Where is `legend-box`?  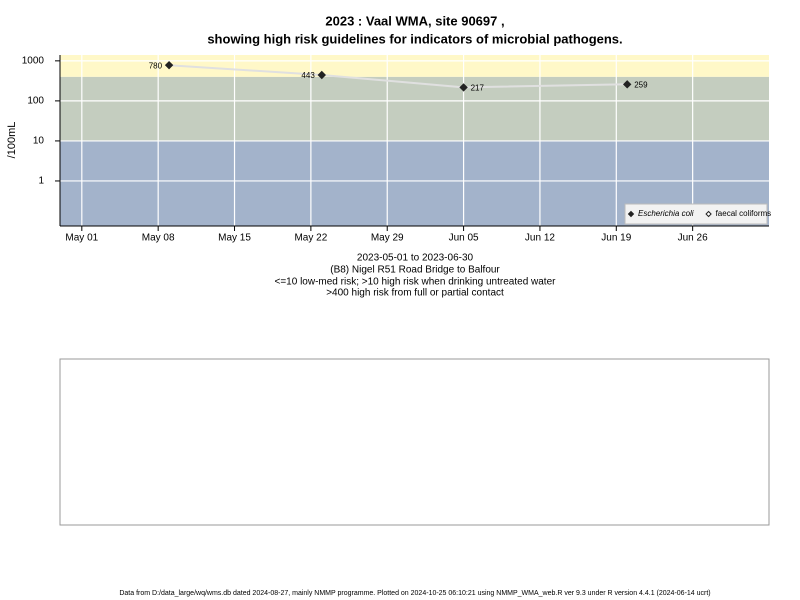
legend-box is located at coordinates (696, 214).